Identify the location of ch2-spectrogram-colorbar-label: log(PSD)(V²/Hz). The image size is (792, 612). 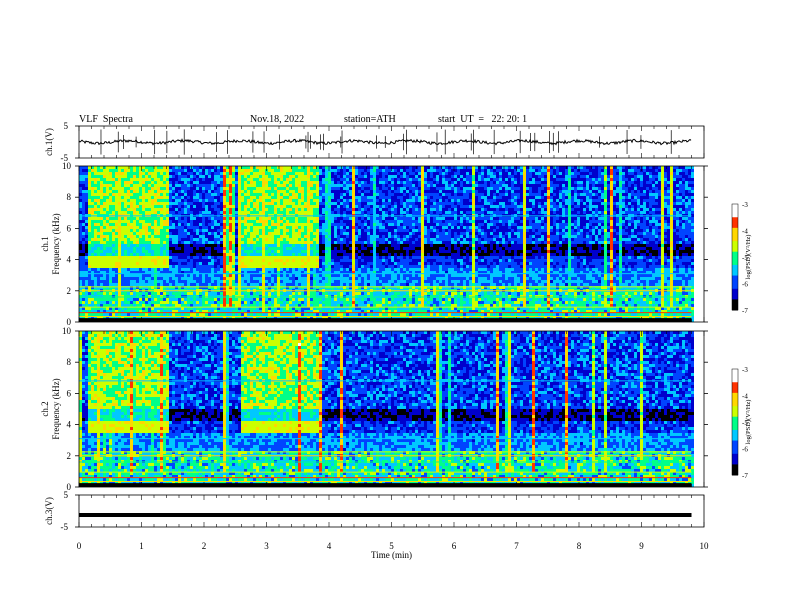
(748, 422).